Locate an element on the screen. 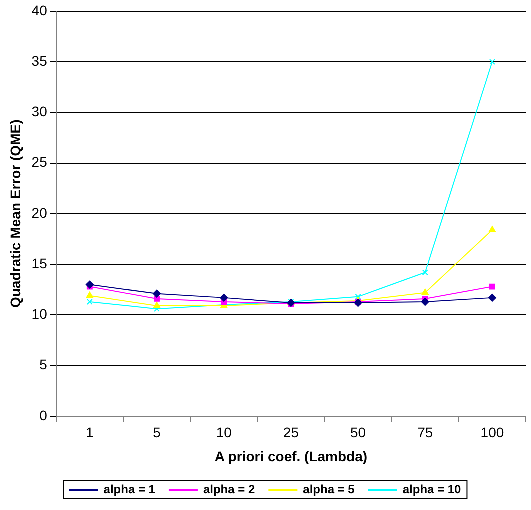 Image resolution: width=531 pixels, height=510 pixels. x-tick-label: 5 is located at coordinates (157, 432).